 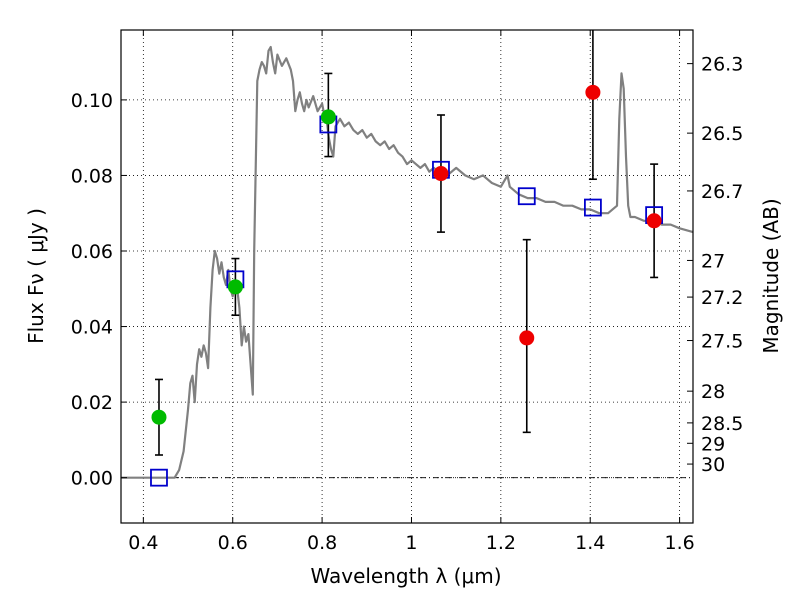 What do you see at coordinates (92, 479) in the screenshot?
I see `y-tick-label: 0.00` at bounding box center [92, 479].